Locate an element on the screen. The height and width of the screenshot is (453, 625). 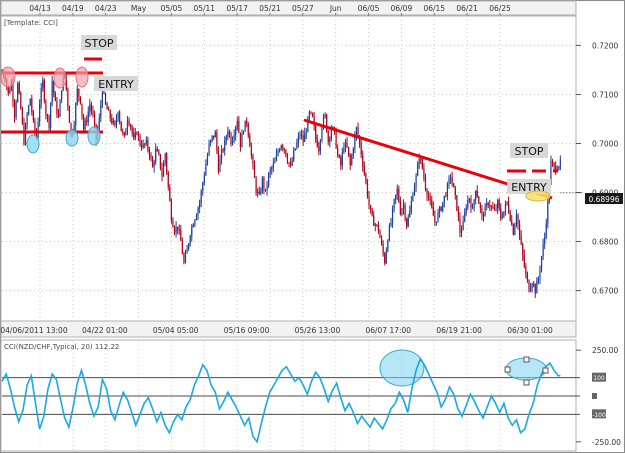
bottom-date-tick: 06/30 01:00 is located at coordinates (530, 330).